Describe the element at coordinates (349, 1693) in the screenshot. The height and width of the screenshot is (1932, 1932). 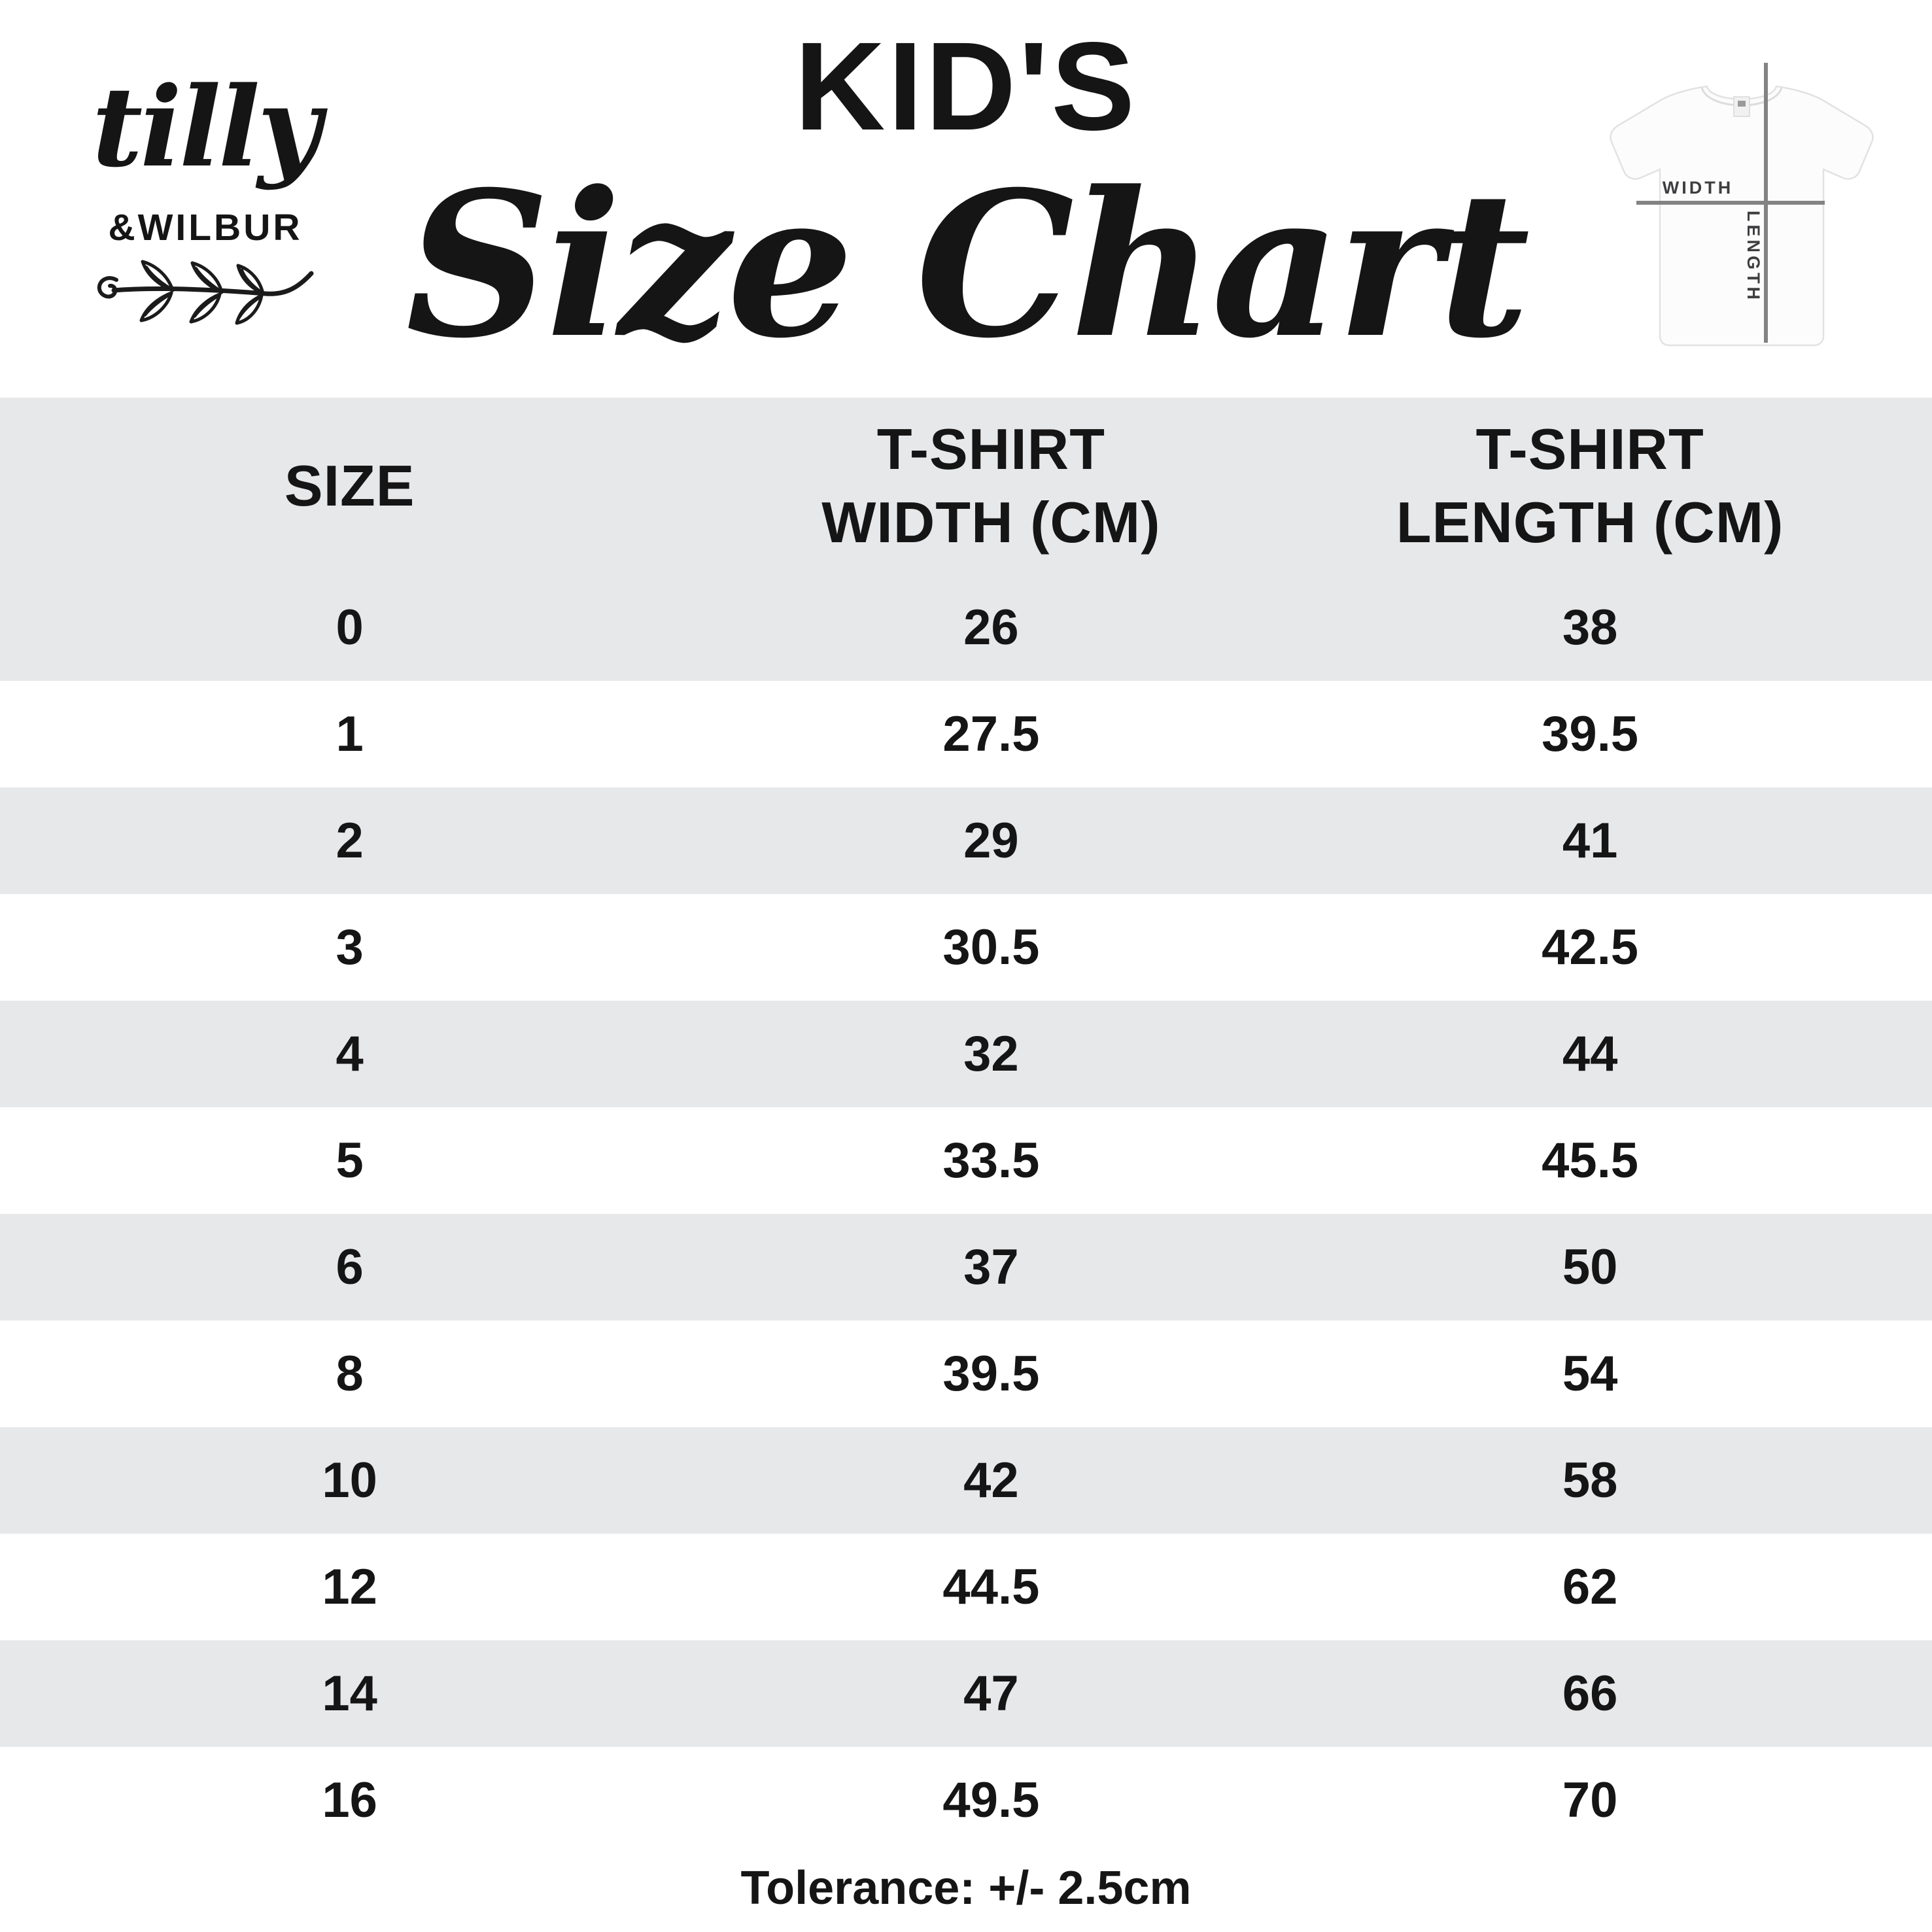
I see `size-cell: 14` at that location.